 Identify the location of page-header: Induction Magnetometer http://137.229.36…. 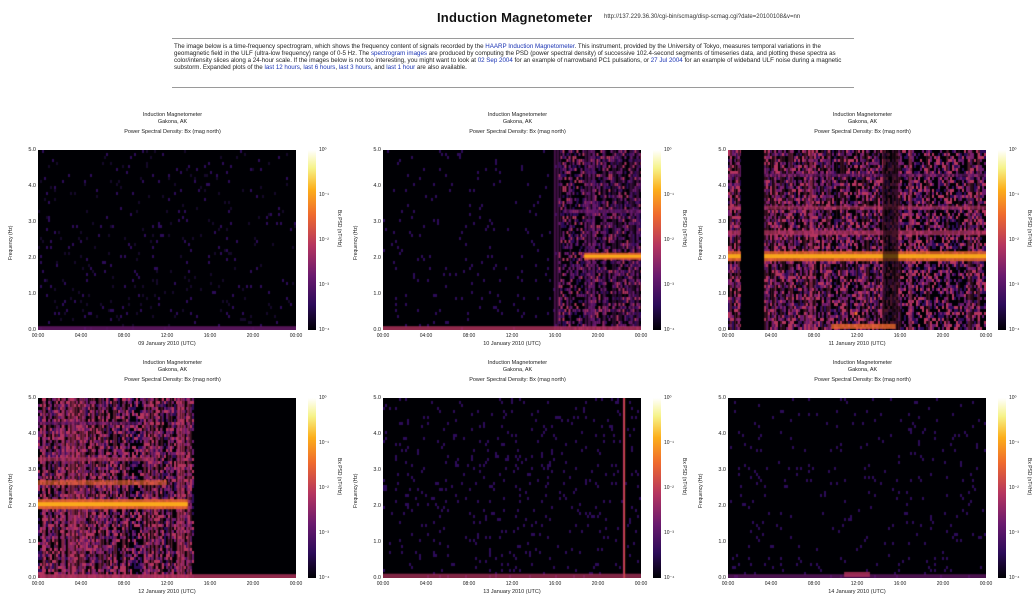
(517, 17).